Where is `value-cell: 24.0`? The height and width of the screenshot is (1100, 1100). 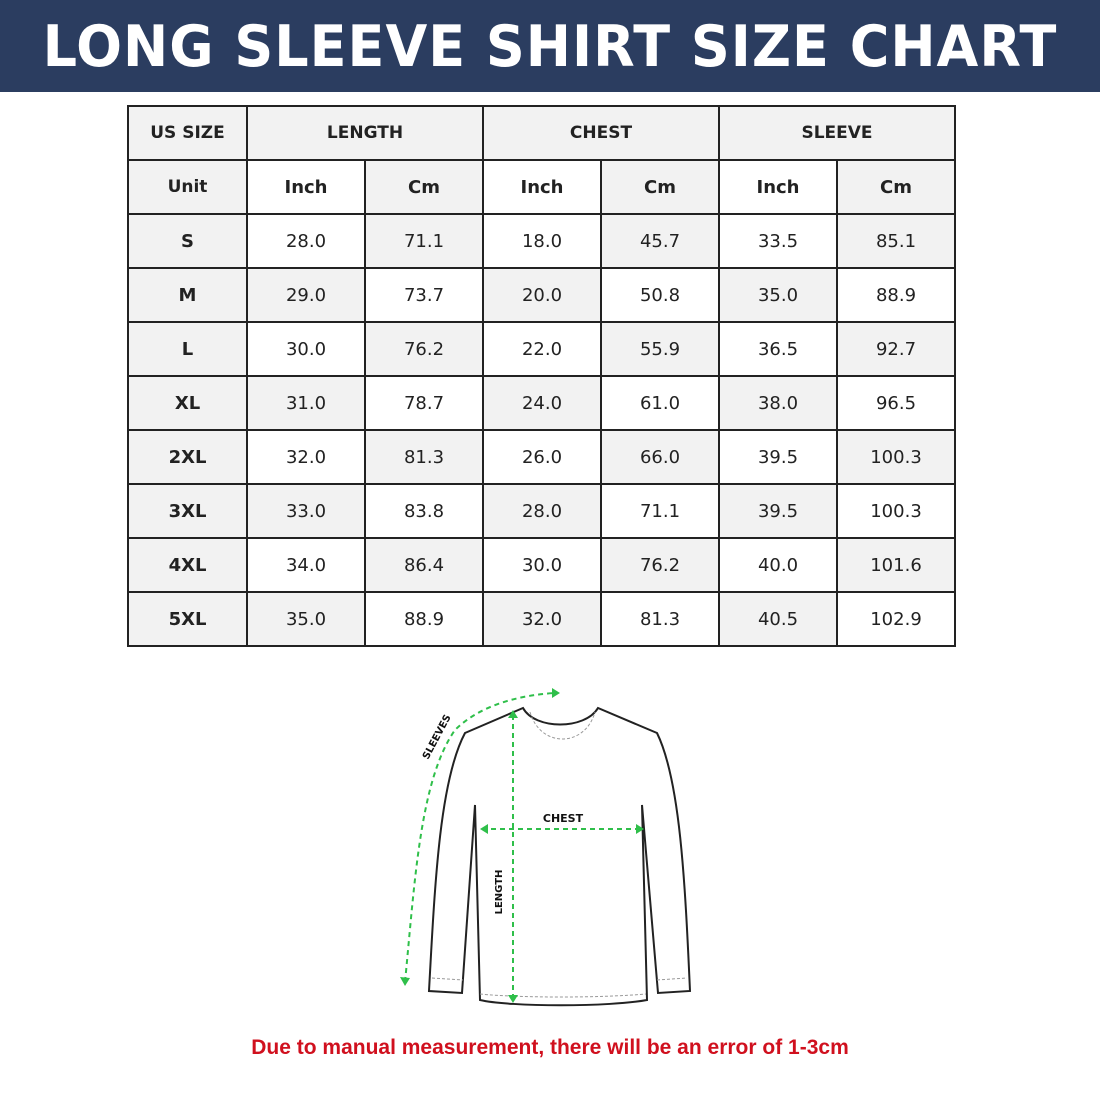 value-cell: 24.0 is located at coordinates (542, 403).